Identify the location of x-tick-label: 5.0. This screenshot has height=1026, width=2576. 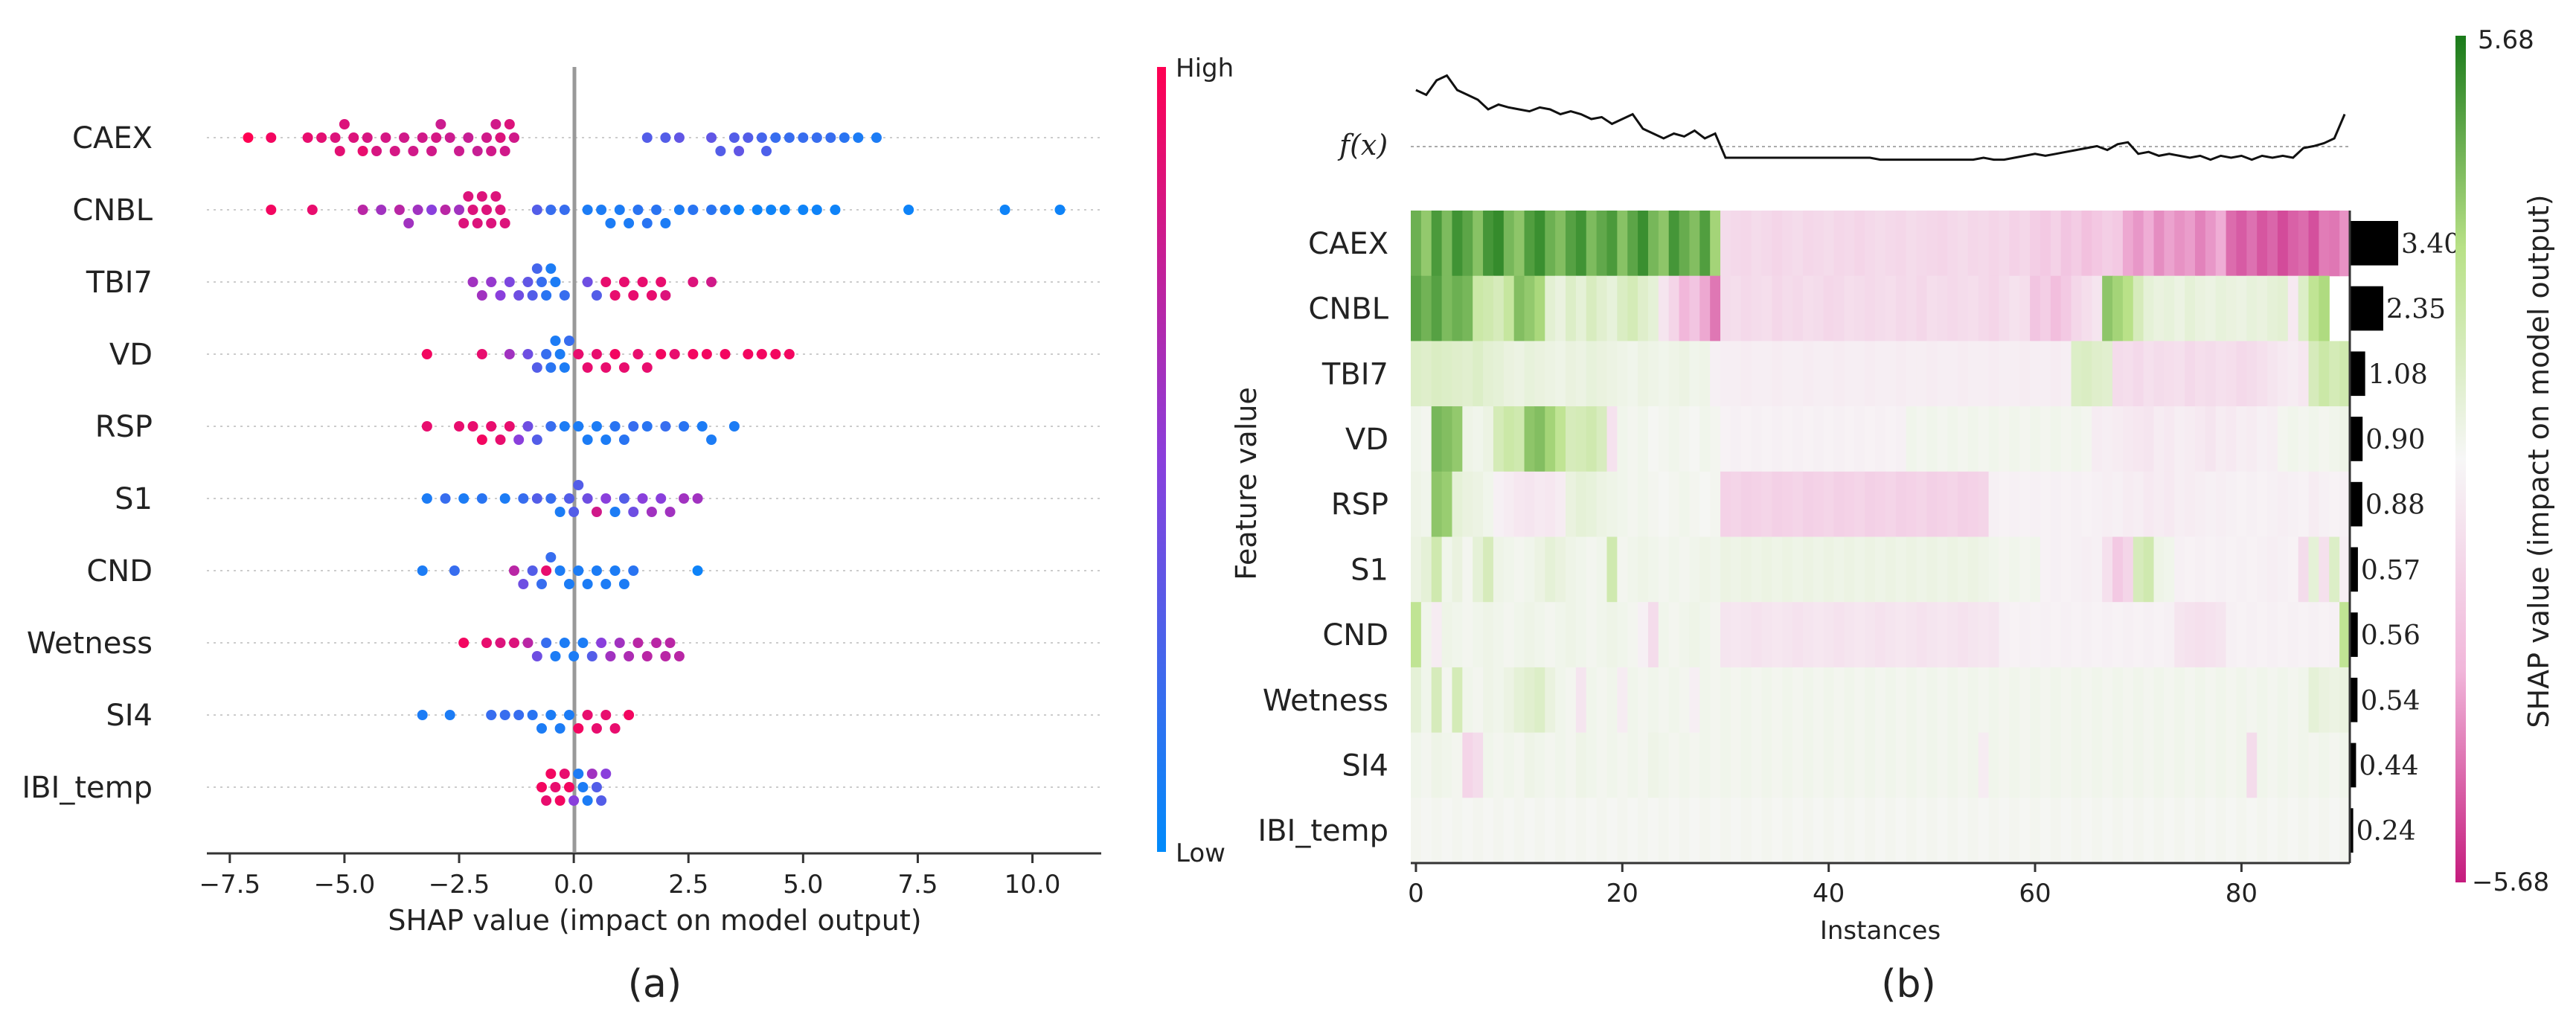
(803, 885).